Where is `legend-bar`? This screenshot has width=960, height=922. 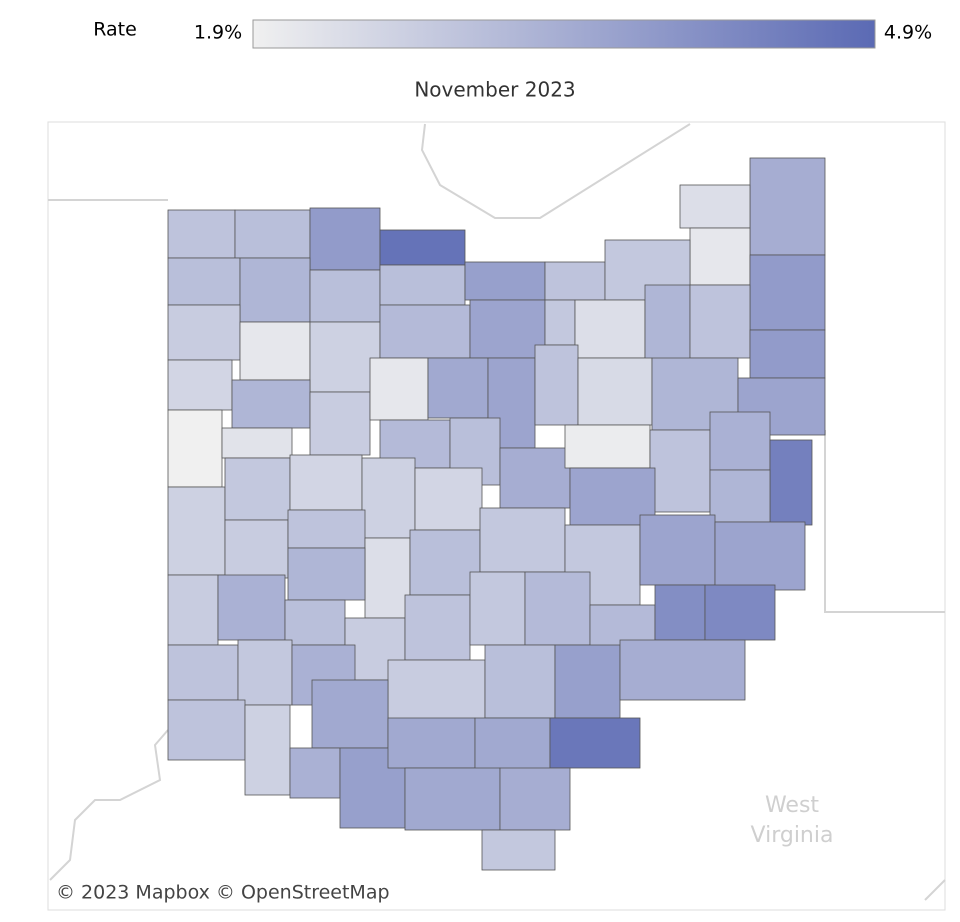 legend-bar is located at coordinates (564, 34).